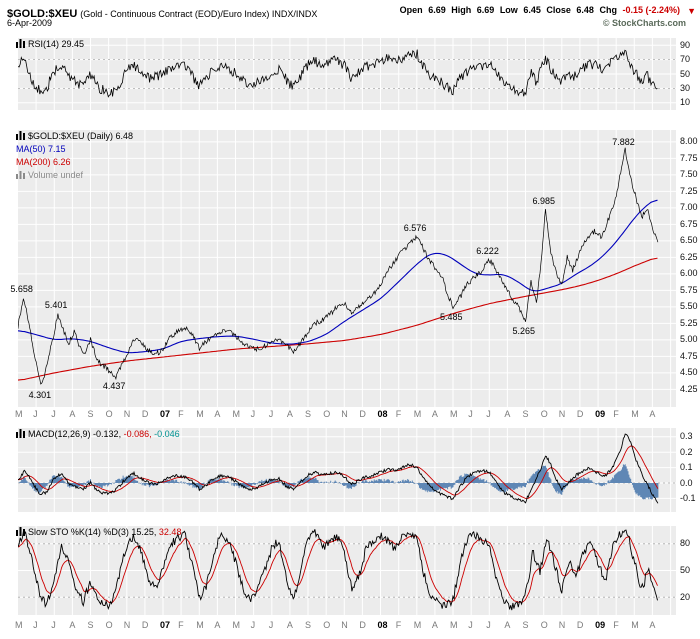 Image resolution: width=700 pixels, height=639 pixels. I want to click on copyright: © StockCharts.com, so click(644, 23).